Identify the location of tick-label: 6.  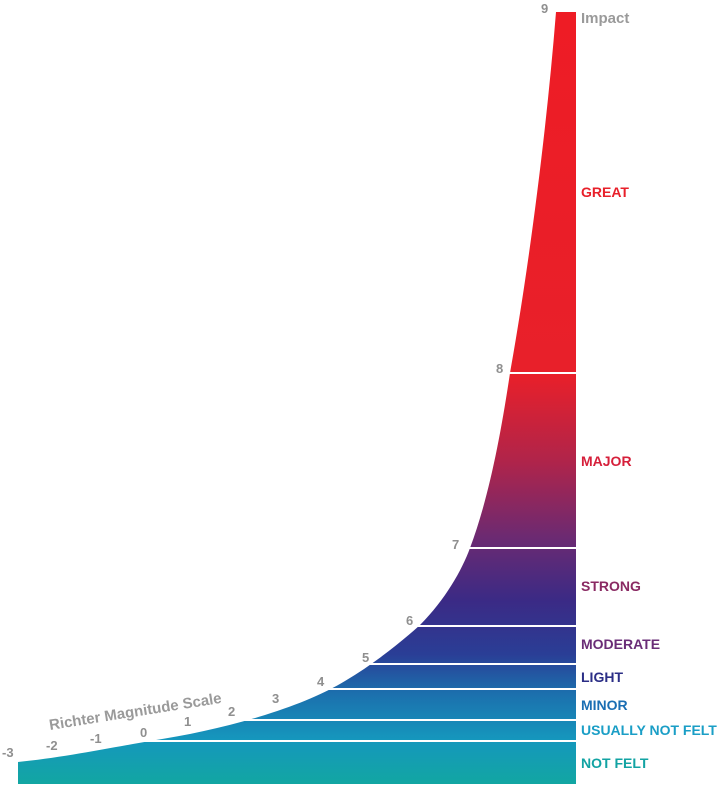
(409, 620).